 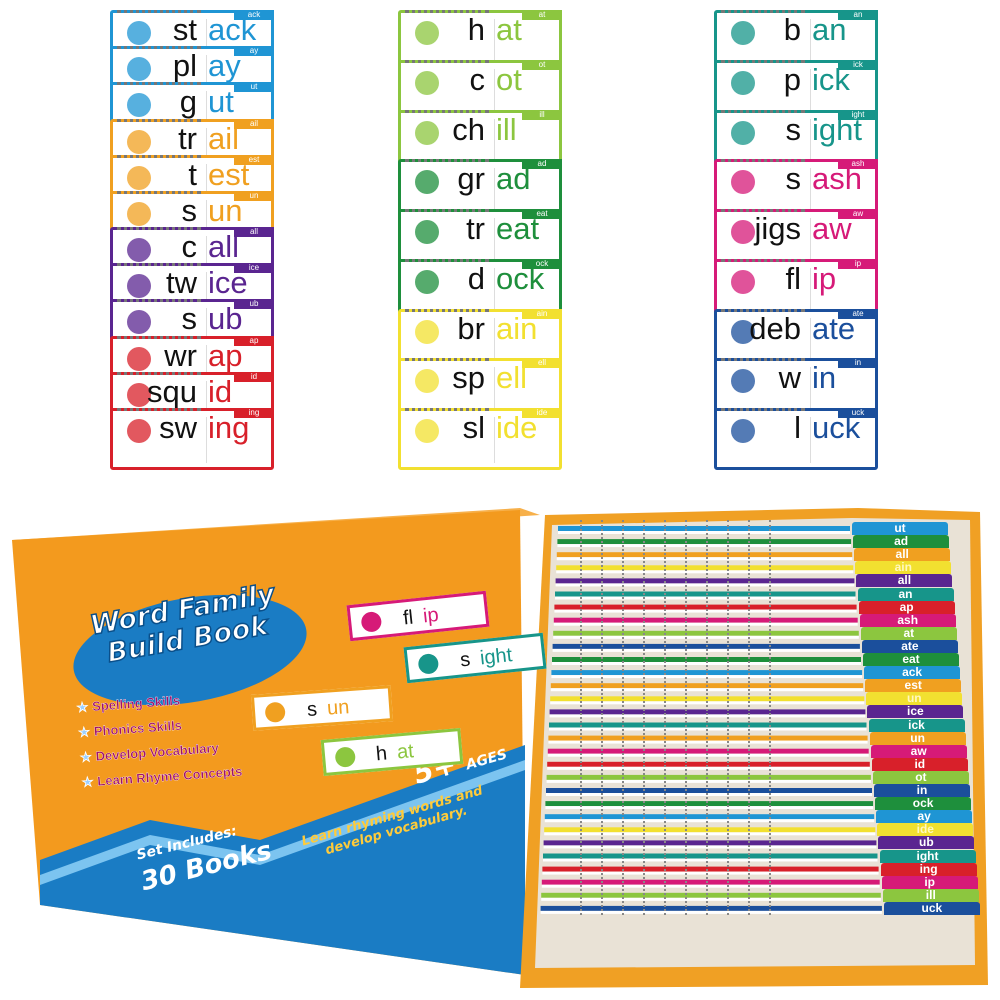 What do you see at coordinates (254, 51) in the screenshot?
I see `card-tab: ay` at bounding box center [254, 51].